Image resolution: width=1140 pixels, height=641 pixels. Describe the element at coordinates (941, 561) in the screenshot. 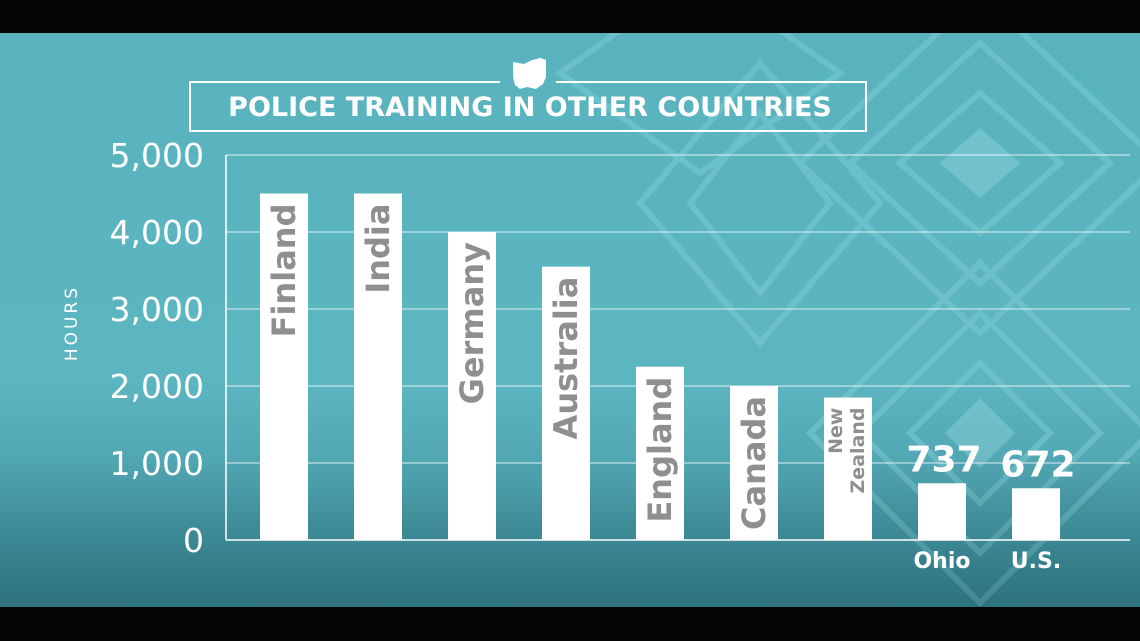

I see `category-label: Ohio` at that location.